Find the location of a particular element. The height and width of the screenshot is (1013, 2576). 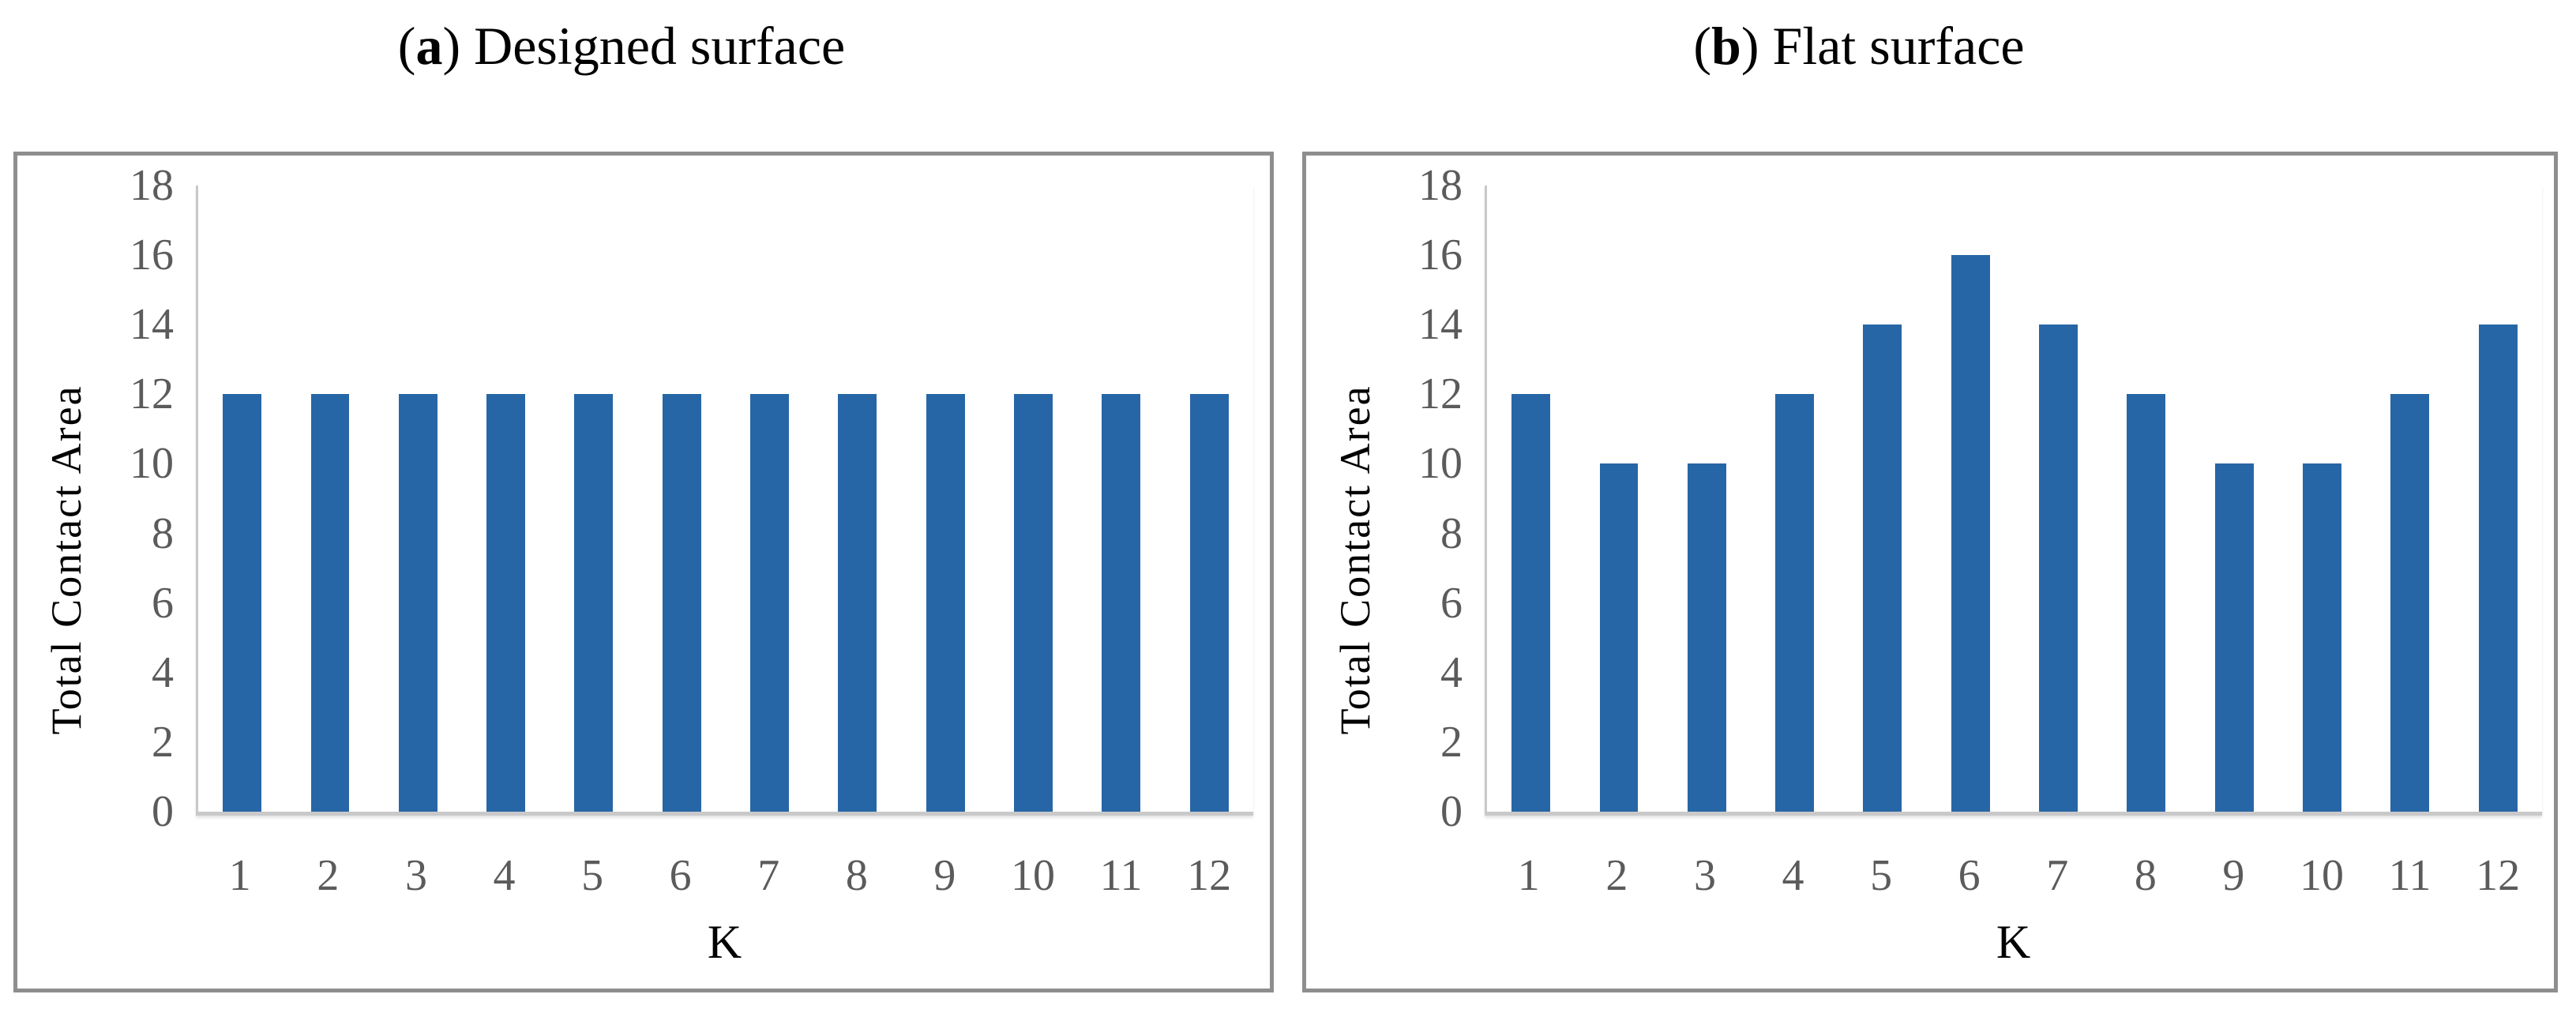

panel-b-title-rest: ) Flat surface is located at coordinates (1882, 46).